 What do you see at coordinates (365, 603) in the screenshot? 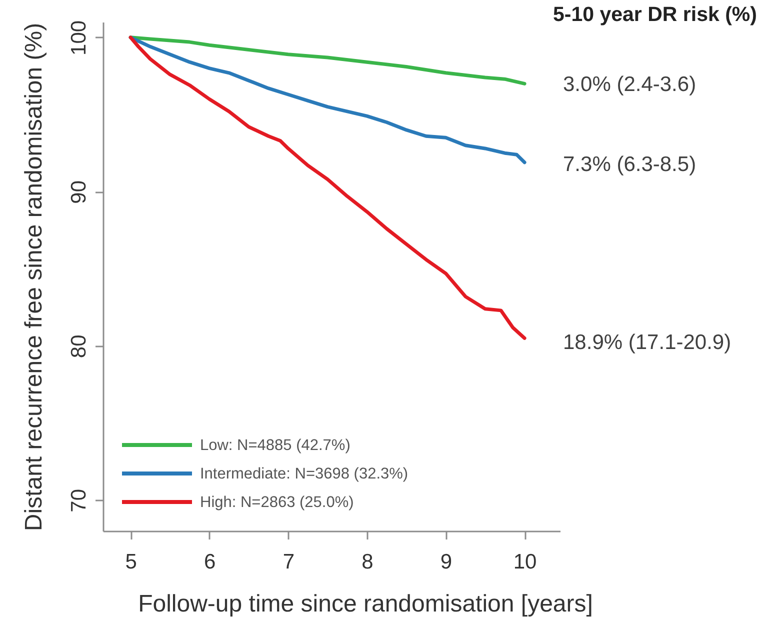
I see `x-axis-title: Follow-up time since randomisation [years]` at bounding box center [365, 603].